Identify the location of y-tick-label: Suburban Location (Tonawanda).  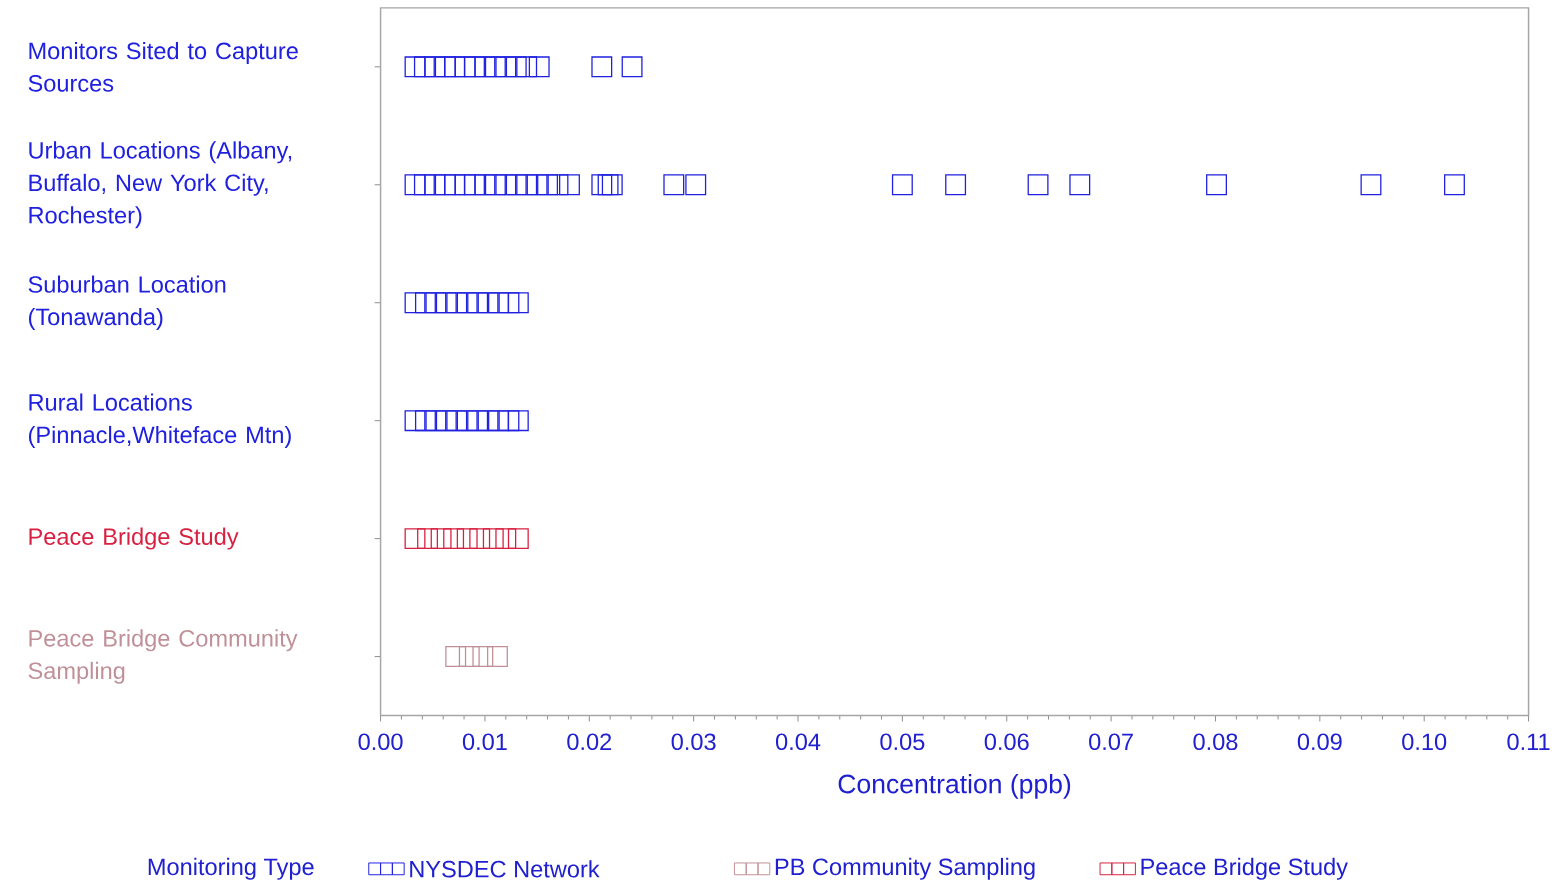
(127, 303).